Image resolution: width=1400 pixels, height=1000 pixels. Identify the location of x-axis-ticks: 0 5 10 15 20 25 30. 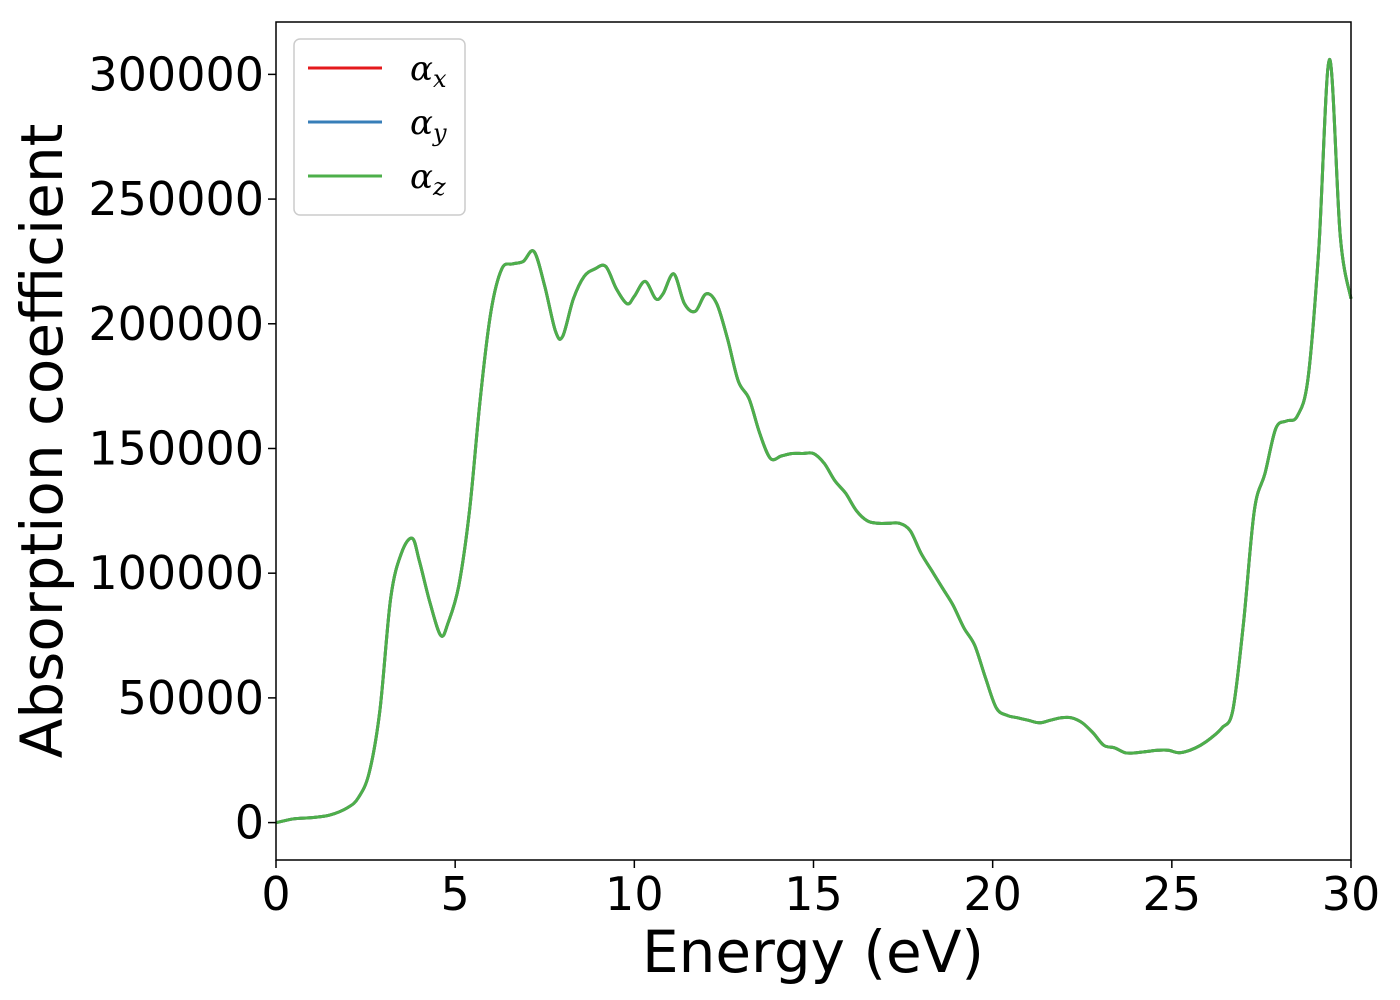
(820, 890).